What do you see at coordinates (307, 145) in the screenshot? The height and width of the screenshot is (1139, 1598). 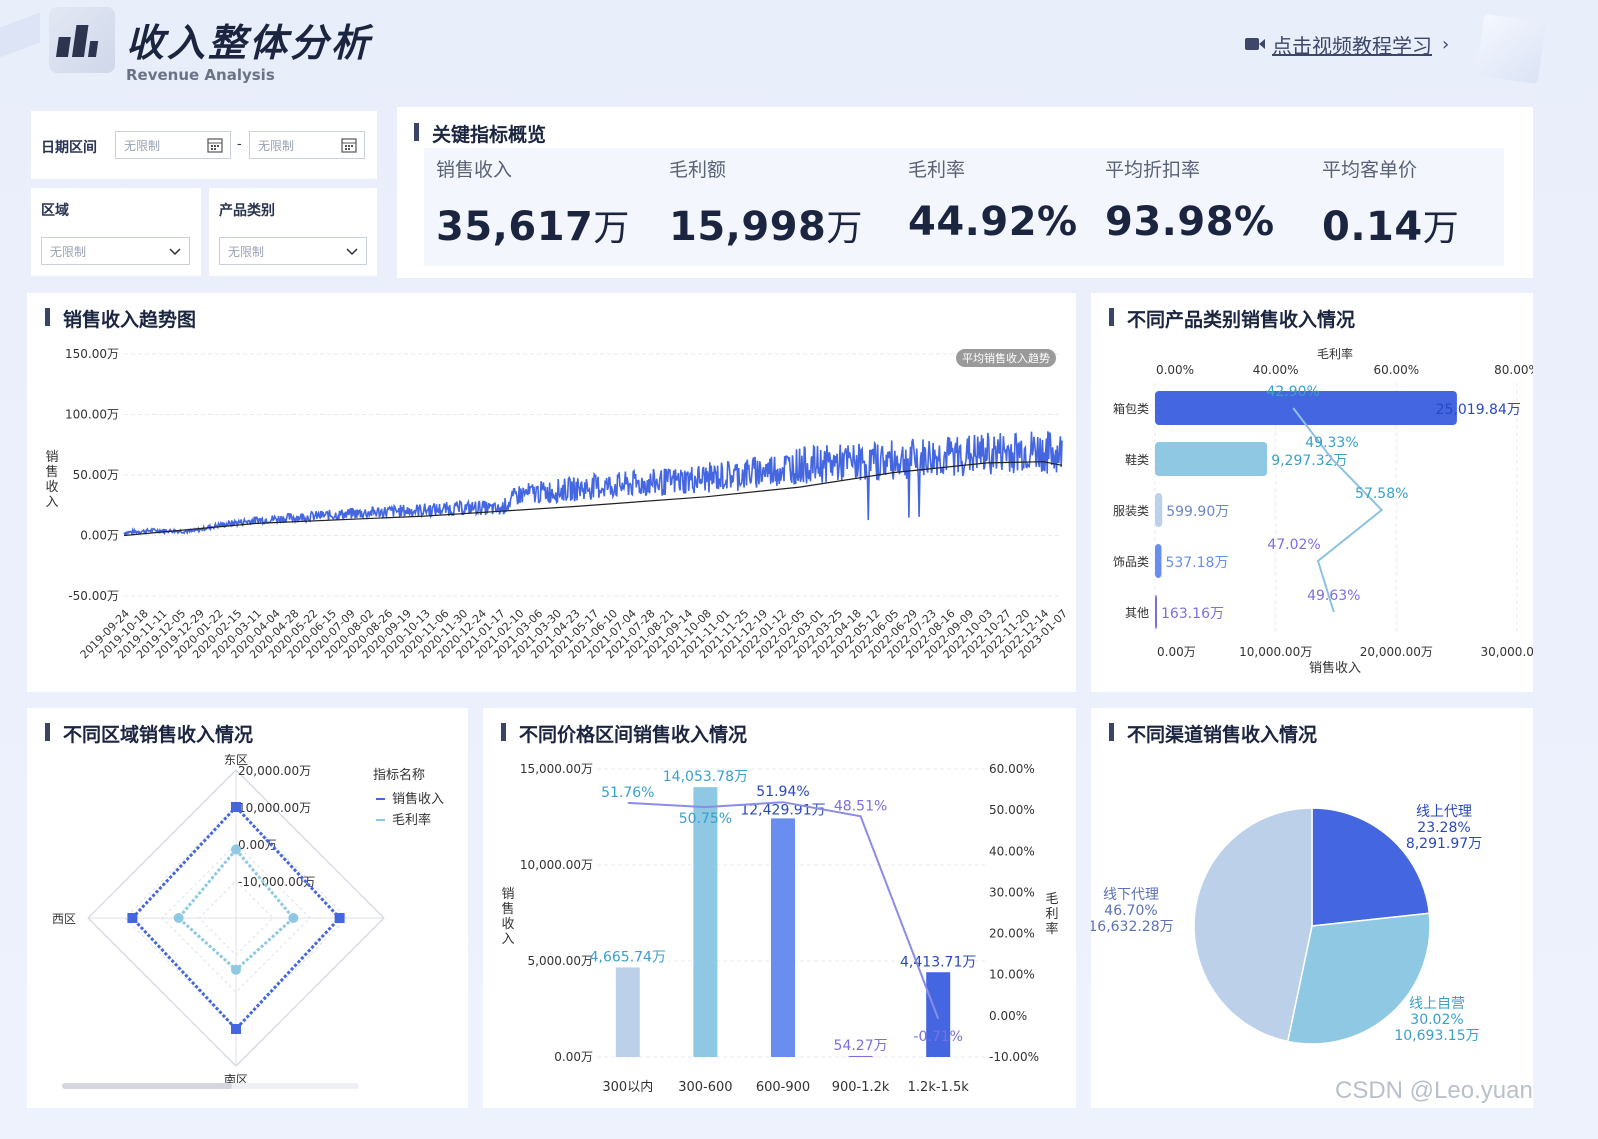 I see `date-end-input: 无限制` at bounding box center [307, 145].